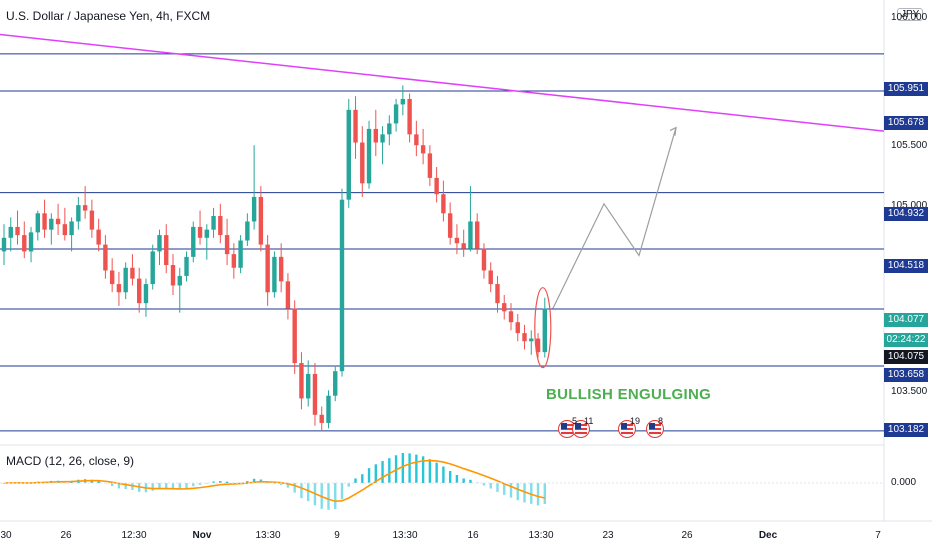  I want to click on pattern-annotation: BULLISH ENGULGING, so click(629, 394).